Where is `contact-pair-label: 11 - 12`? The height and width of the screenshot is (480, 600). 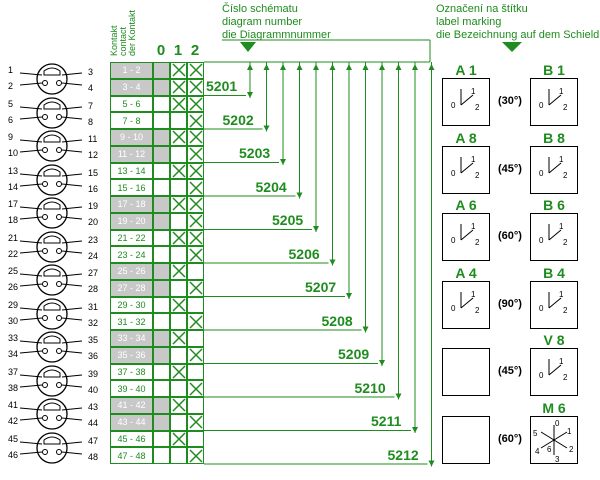 contact-pair-label: 11 - 12 is located at coordinates (131, 154).